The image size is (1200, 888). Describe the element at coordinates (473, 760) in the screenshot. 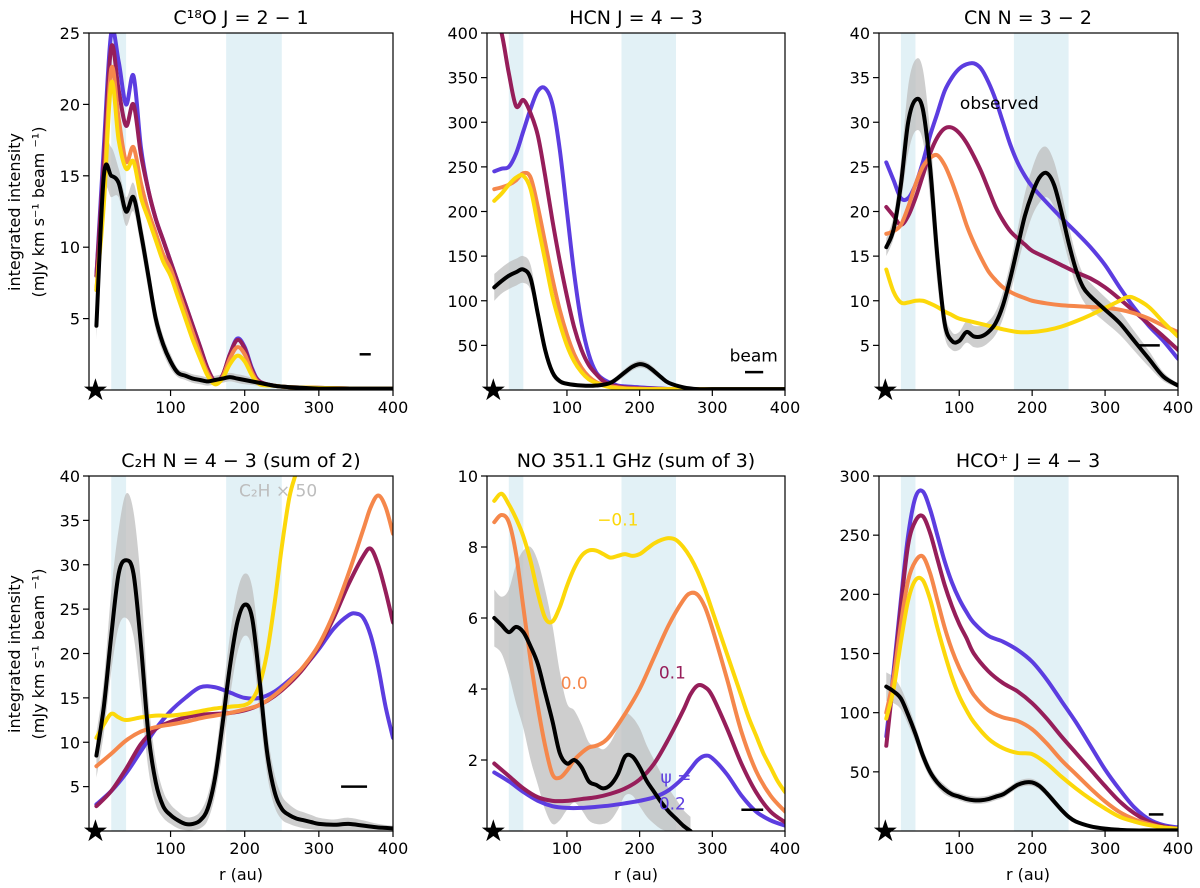

I see `y-tick-label: 2` at that location.